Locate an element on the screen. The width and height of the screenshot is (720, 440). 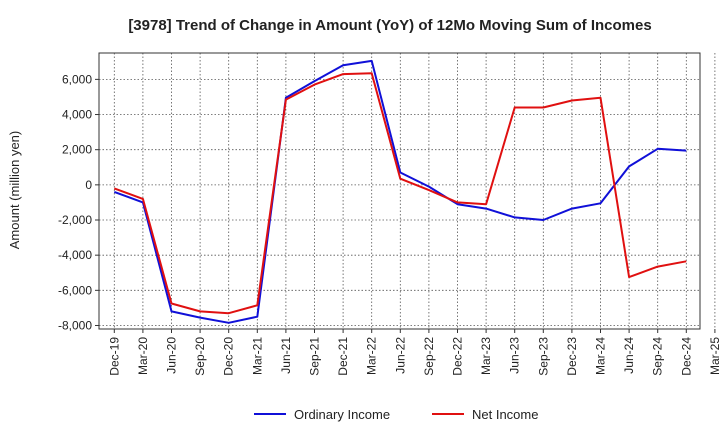
y-tick-label: 2,000 is located at coordinates (77, 150).